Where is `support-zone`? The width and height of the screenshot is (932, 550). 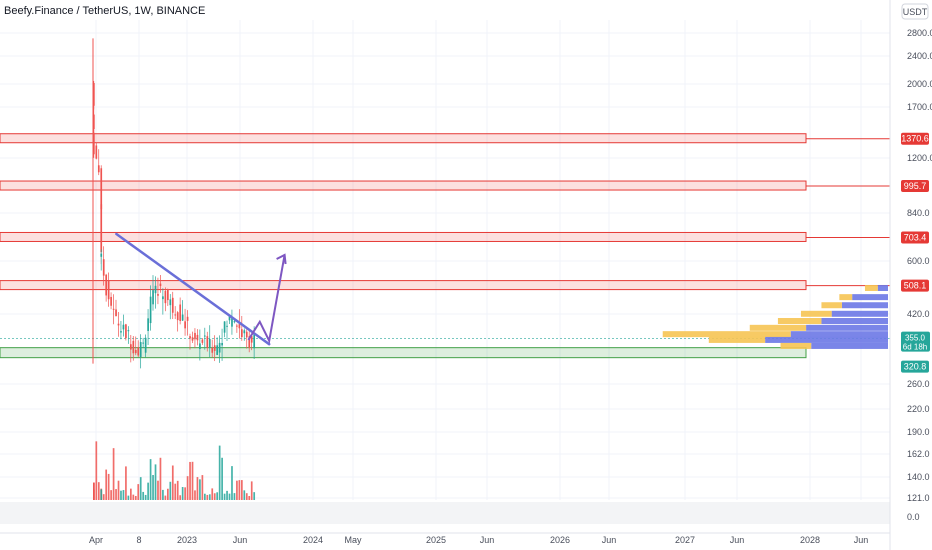 support-zone is located at coordinates (403, 353).